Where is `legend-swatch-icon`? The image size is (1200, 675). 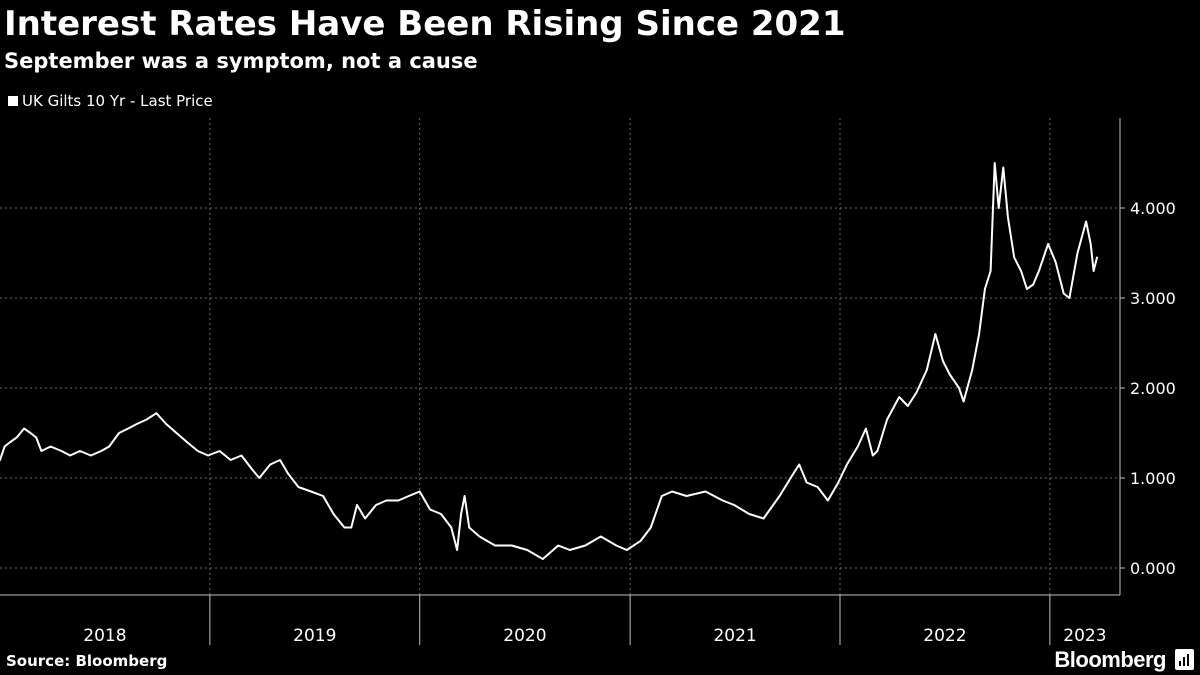 legend-swatch-icon is located at coordinates (13, 101).